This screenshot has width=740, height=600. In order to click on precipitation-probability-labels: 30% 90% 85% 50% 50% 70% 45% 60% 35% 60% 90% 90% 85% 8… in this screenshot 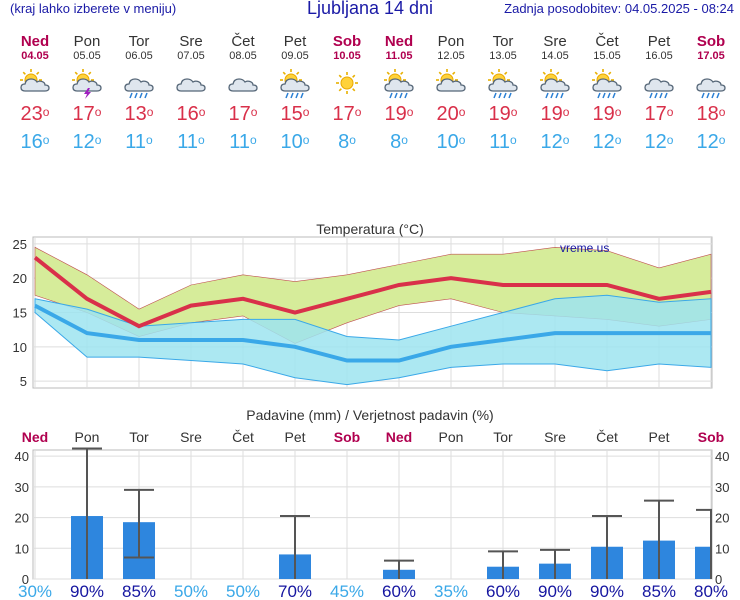, I will do `click(373, 591)`.